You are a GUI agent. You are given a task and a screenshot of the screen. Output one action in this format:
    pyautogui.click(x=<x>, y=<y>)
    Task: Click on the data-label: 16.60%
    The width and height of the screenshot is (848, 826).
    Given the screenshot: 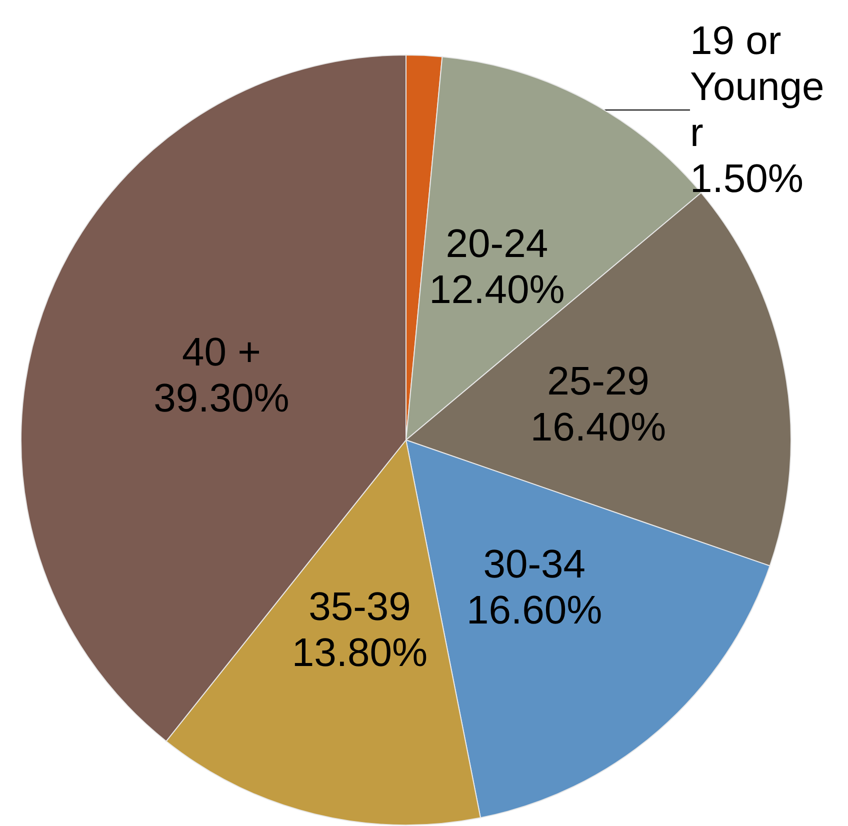 What is the action you would take?
    pyautogui.click(x=534, y=610)
    